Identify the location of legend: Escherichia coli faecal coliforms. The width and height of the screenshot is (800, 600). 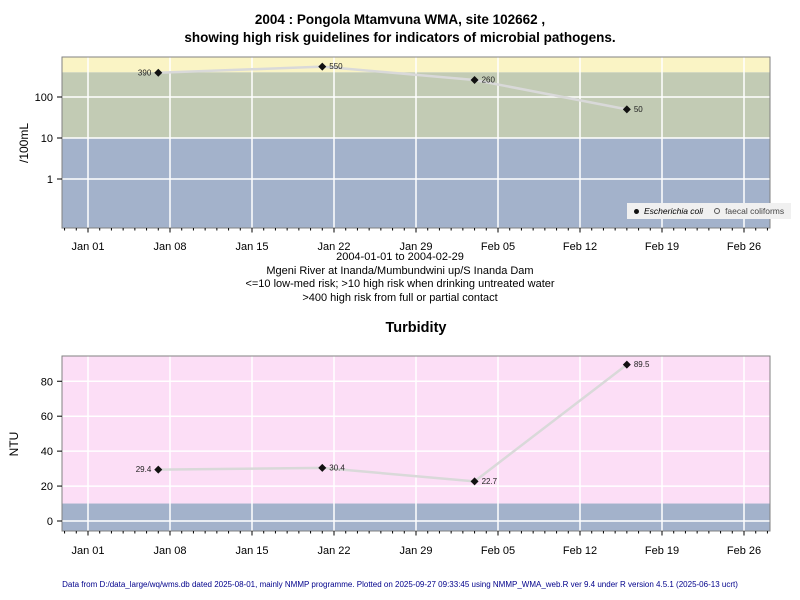
(709, 211).